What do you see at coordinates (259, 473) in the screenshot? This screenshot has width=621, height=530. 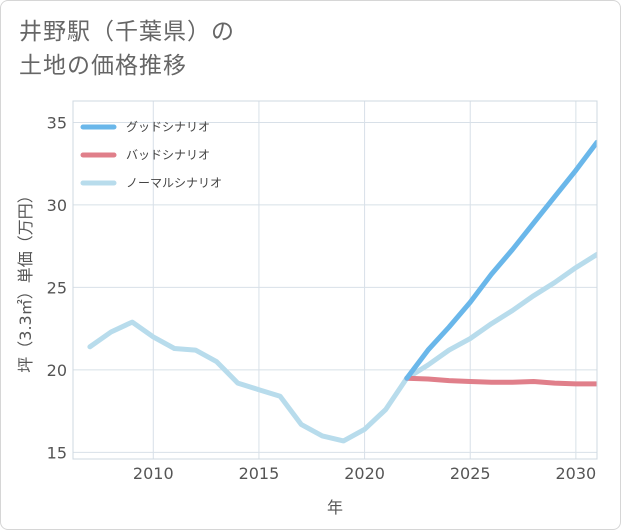 I see `x-tick-label: 2015` at bounding box center [259, 473].